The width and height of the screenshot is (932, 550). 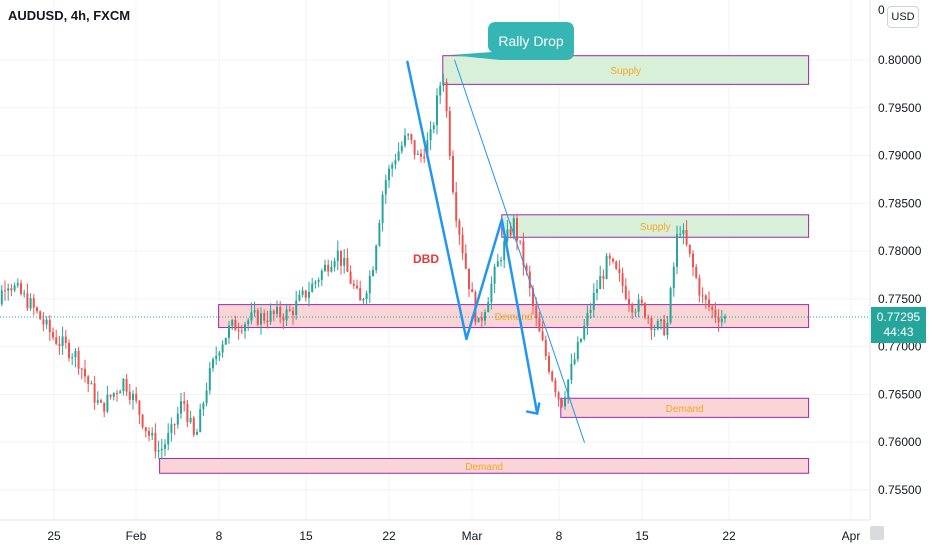 I want to click on y-tick-label: 0.77500, so click(x=900, y=299).